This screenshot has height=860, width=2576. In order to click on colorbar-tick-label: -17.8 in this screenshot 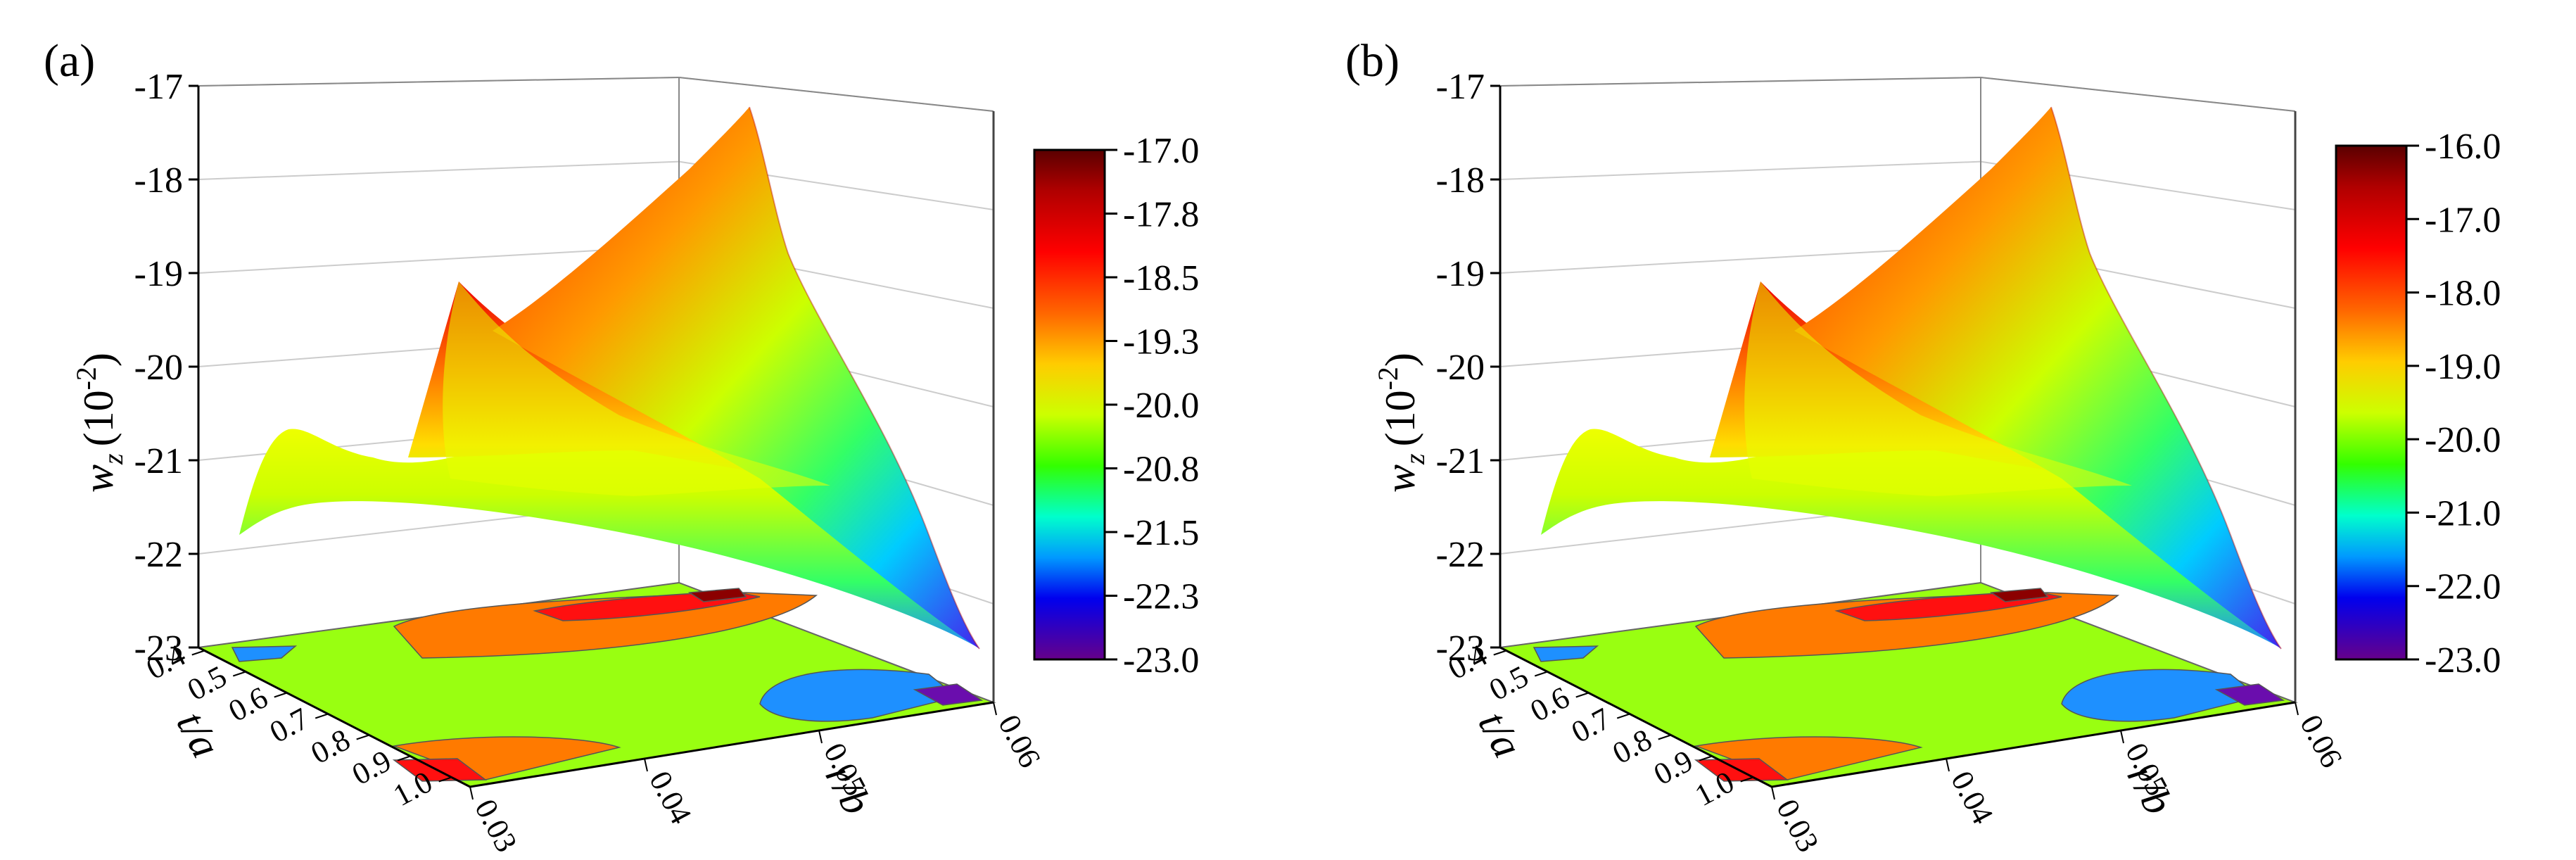, I will do `click(1161, 215)`.